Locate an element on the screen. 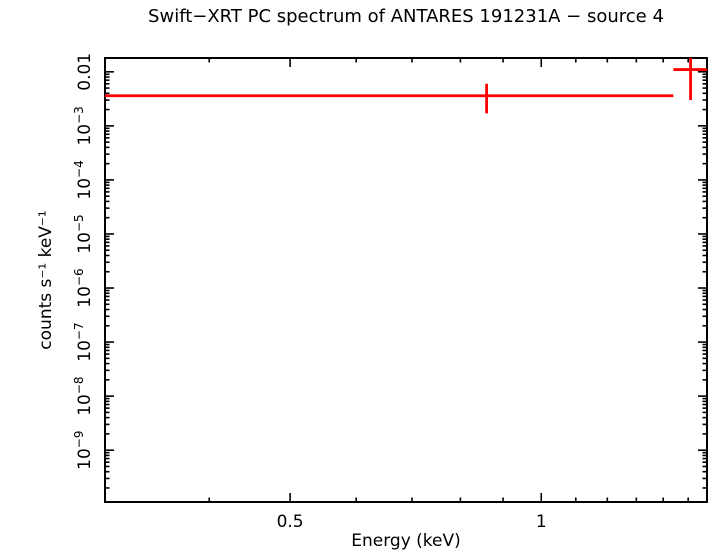  x-tick-label: 0.5 is located at coordinates (290, 522).